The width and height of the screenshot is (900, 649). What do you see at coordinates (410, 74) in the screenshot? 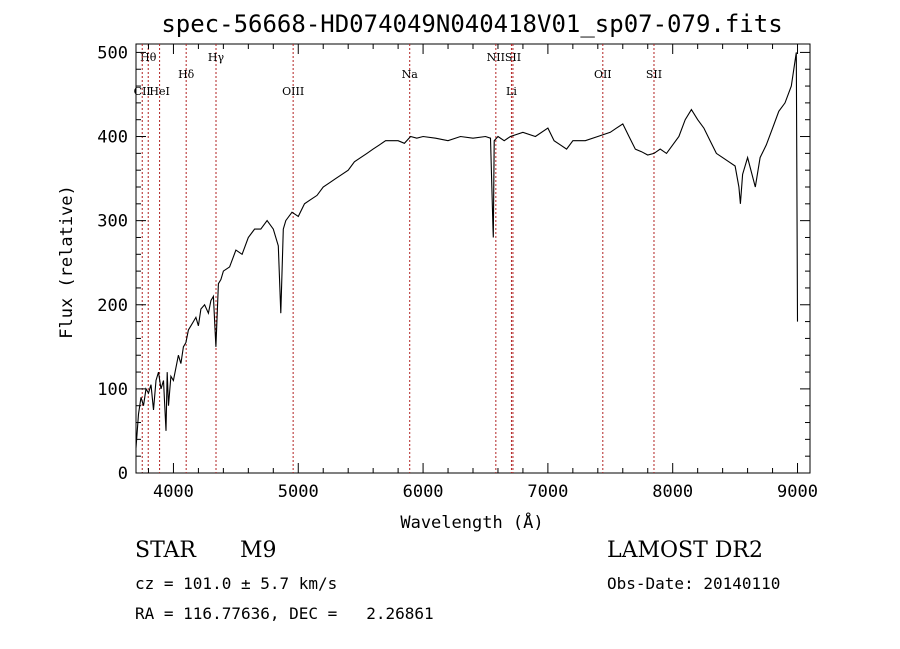
I see `spectral-line-label: Na` at bounding box center [410, 74].